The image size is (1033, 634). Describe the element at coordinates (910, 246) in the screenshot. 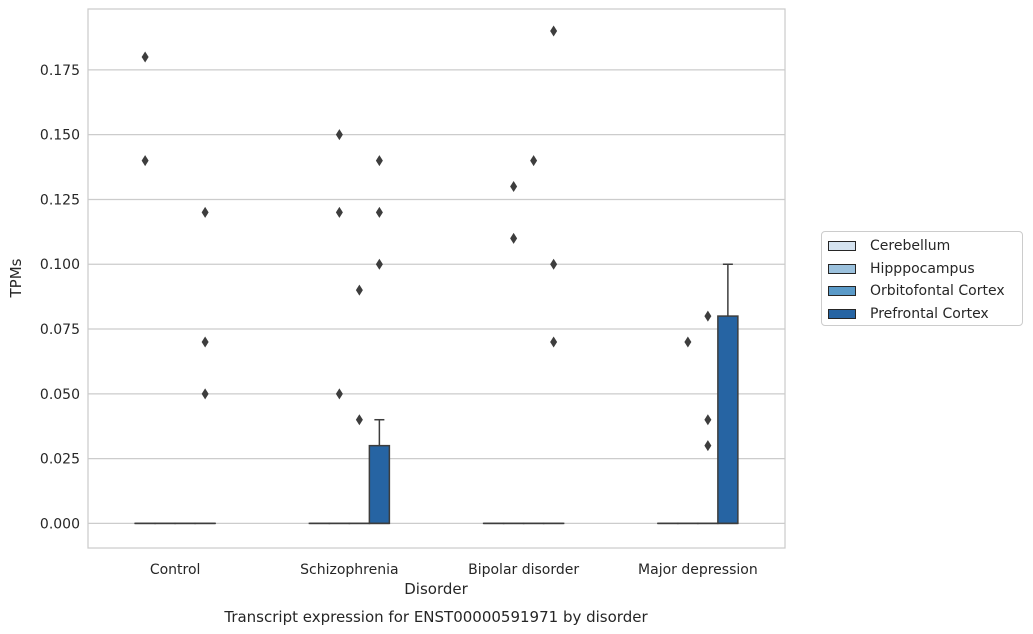

I see `legend-label: Cerebellum` at that location.